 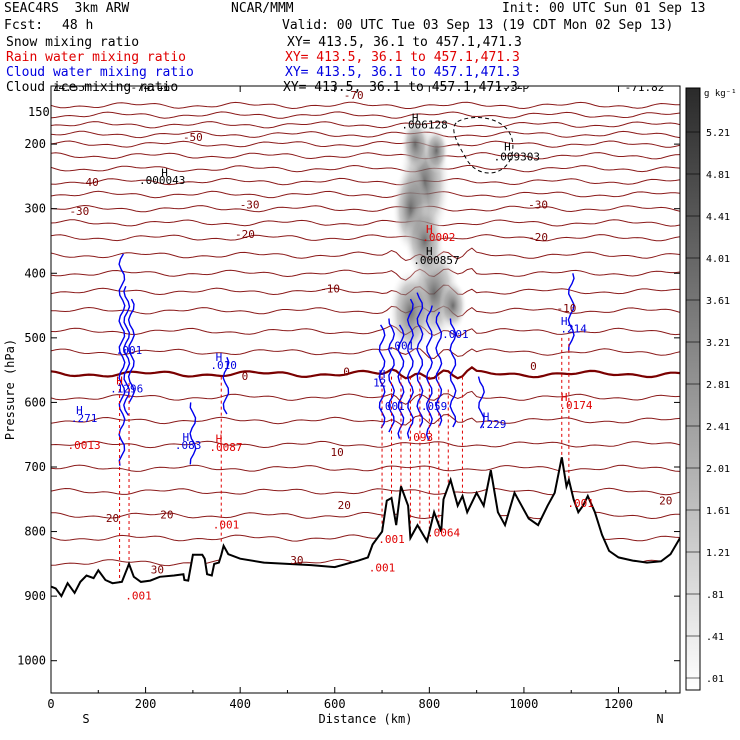 What do you see at coordinates (659, 719) in the screenshot?
I see `north-label: N` at bounding box center [659, 719].